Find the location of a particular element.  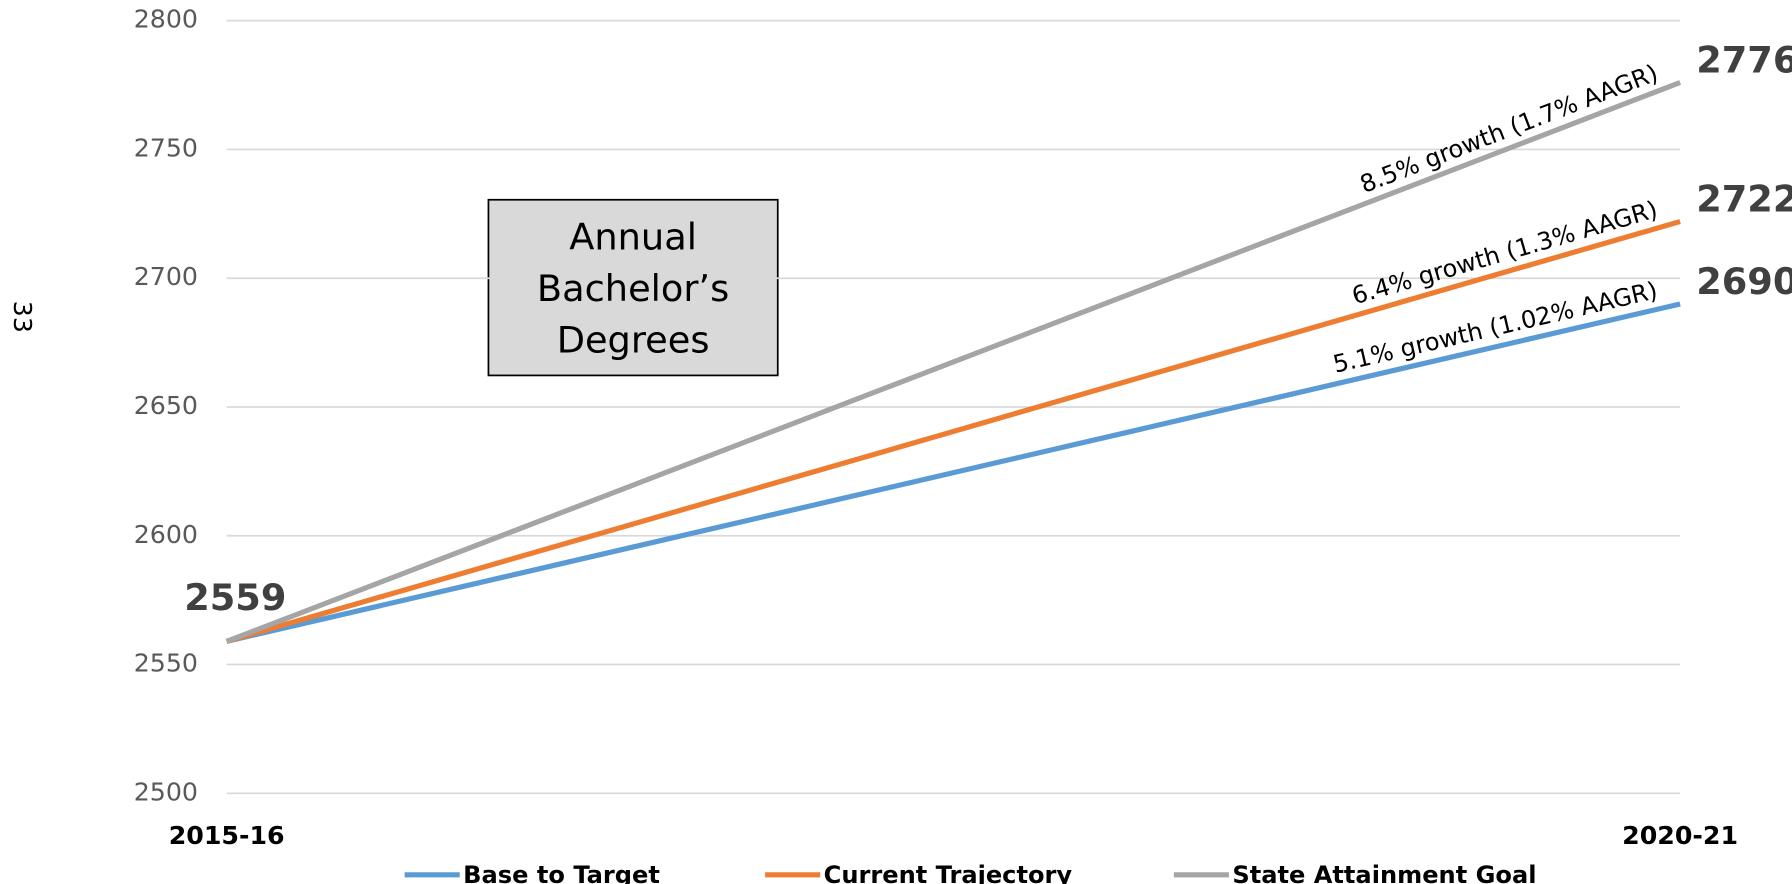

page-number: 33 is located at coordinates (22, 317).